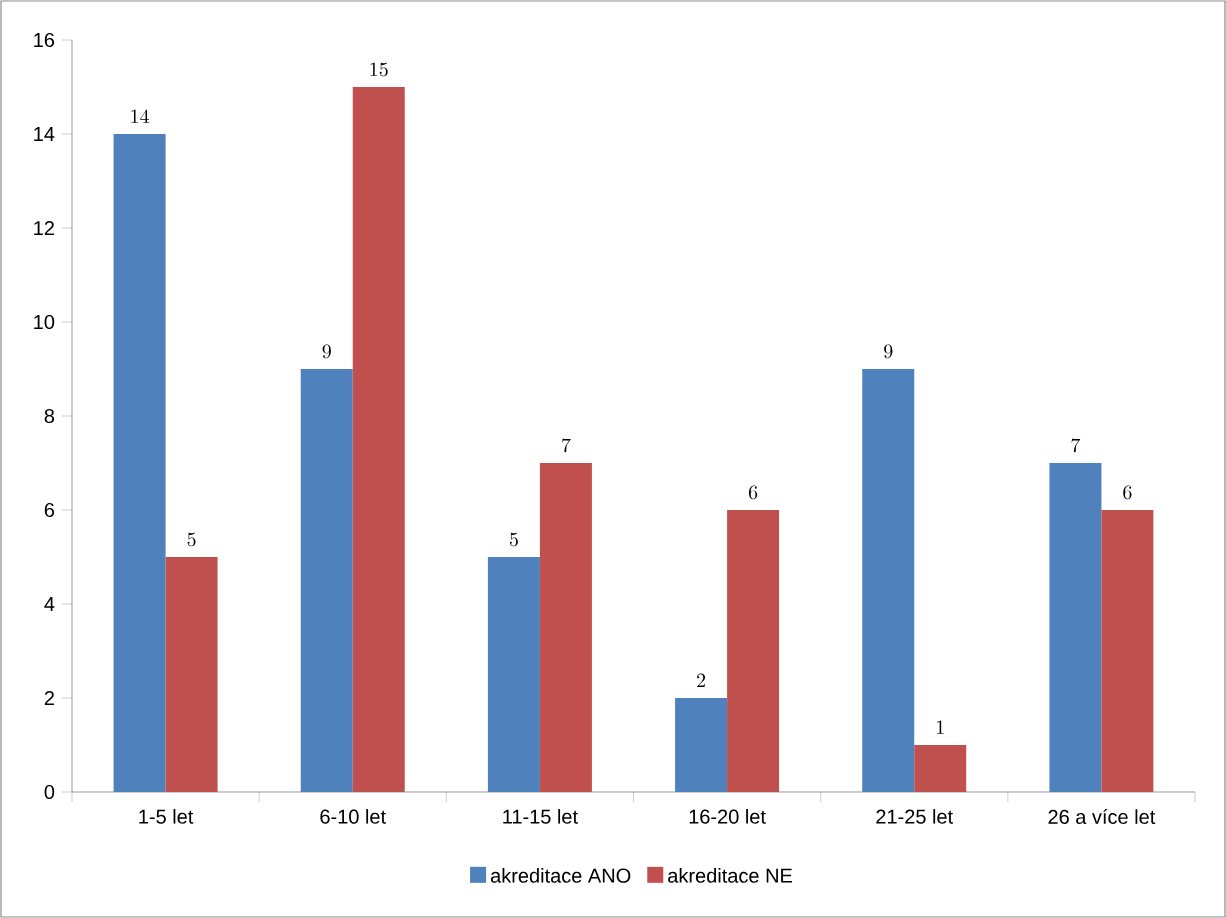 The height and width of the screenshot is (918, 1226). What do you see at coordinates (44, 134) in the screenshot?
I see `y-tick-label: 14` at bounding box center [44, 134].